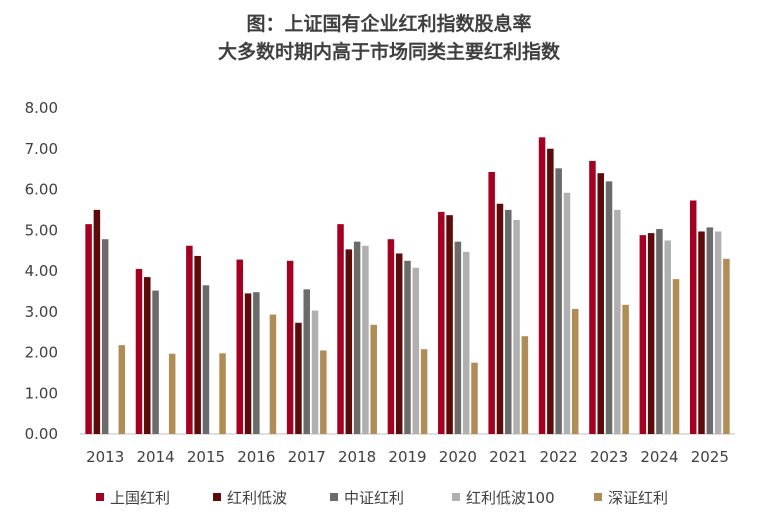  Describe the element at coordinates (41, 149) in the screenshot. I see `y-tick-label: 7.00` at that location.